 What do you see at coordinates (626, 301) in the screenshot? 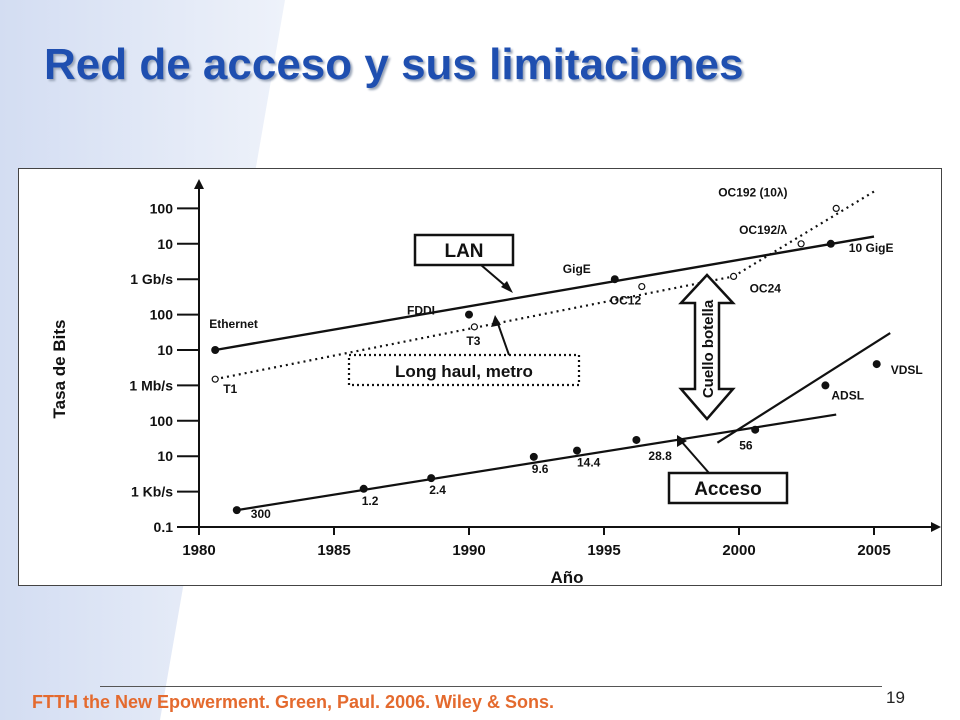
I see `point-label: OC12` at bounding box center [626, 301].